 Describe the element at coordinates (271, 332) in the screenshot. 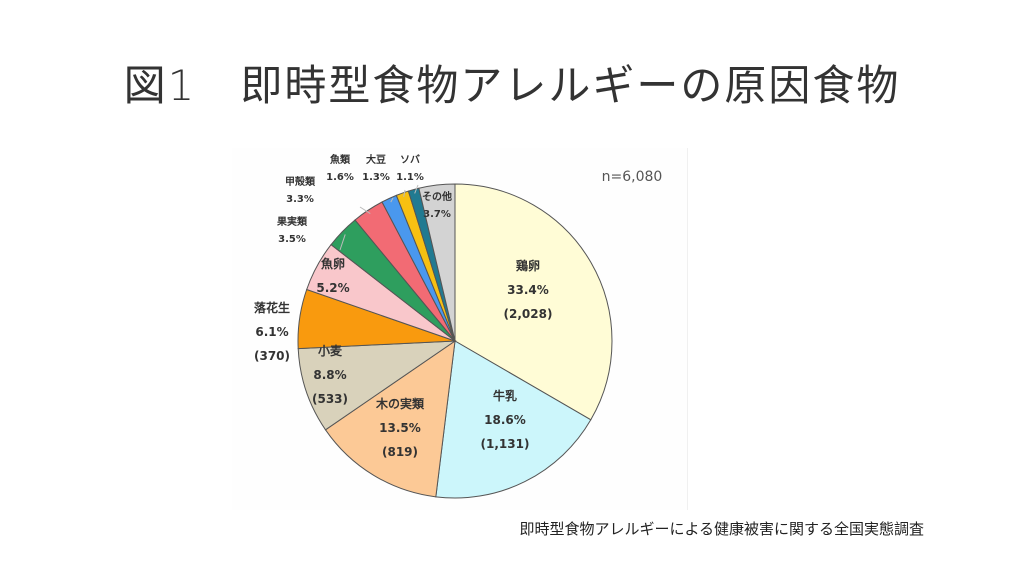

I see `slice-percent-label-4: 6.1%` at that location.